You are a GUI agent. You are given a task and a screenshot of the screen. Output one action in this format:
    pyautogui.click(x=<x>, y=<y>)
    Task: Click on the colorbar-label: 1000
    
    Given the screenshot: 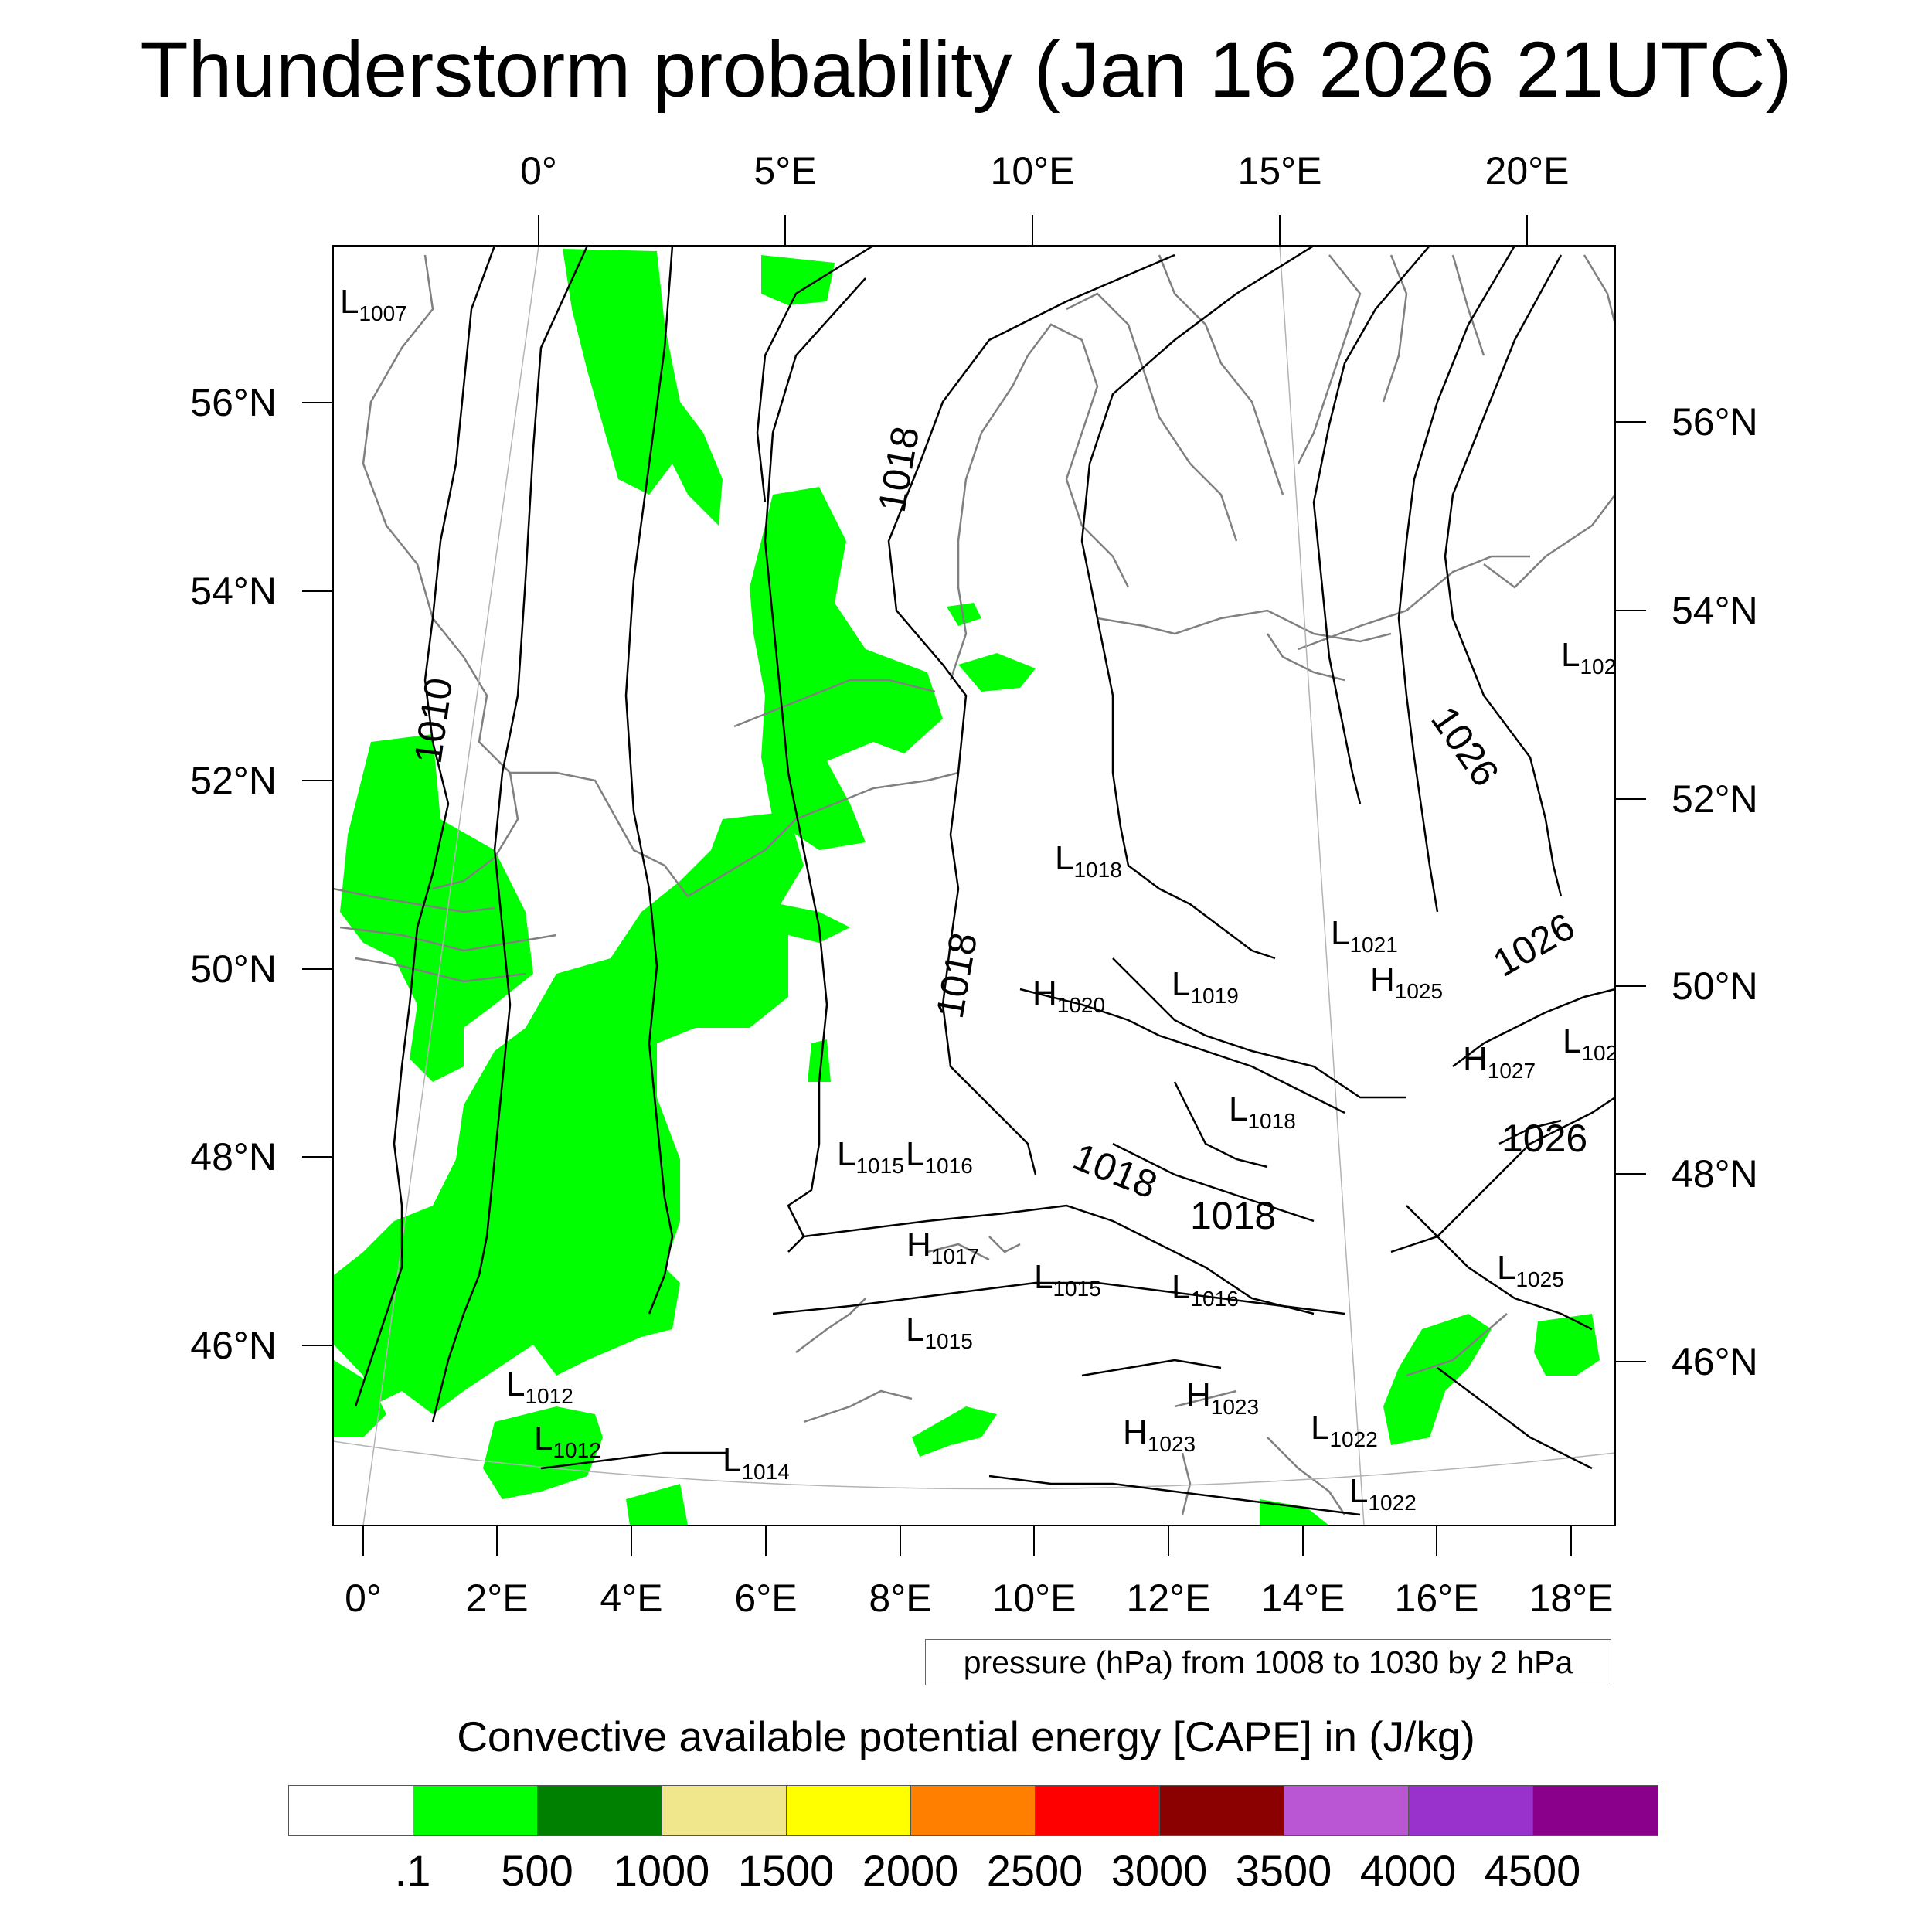 What is the action you would take?
    pyautogui.click(x=662, y=1870)
    